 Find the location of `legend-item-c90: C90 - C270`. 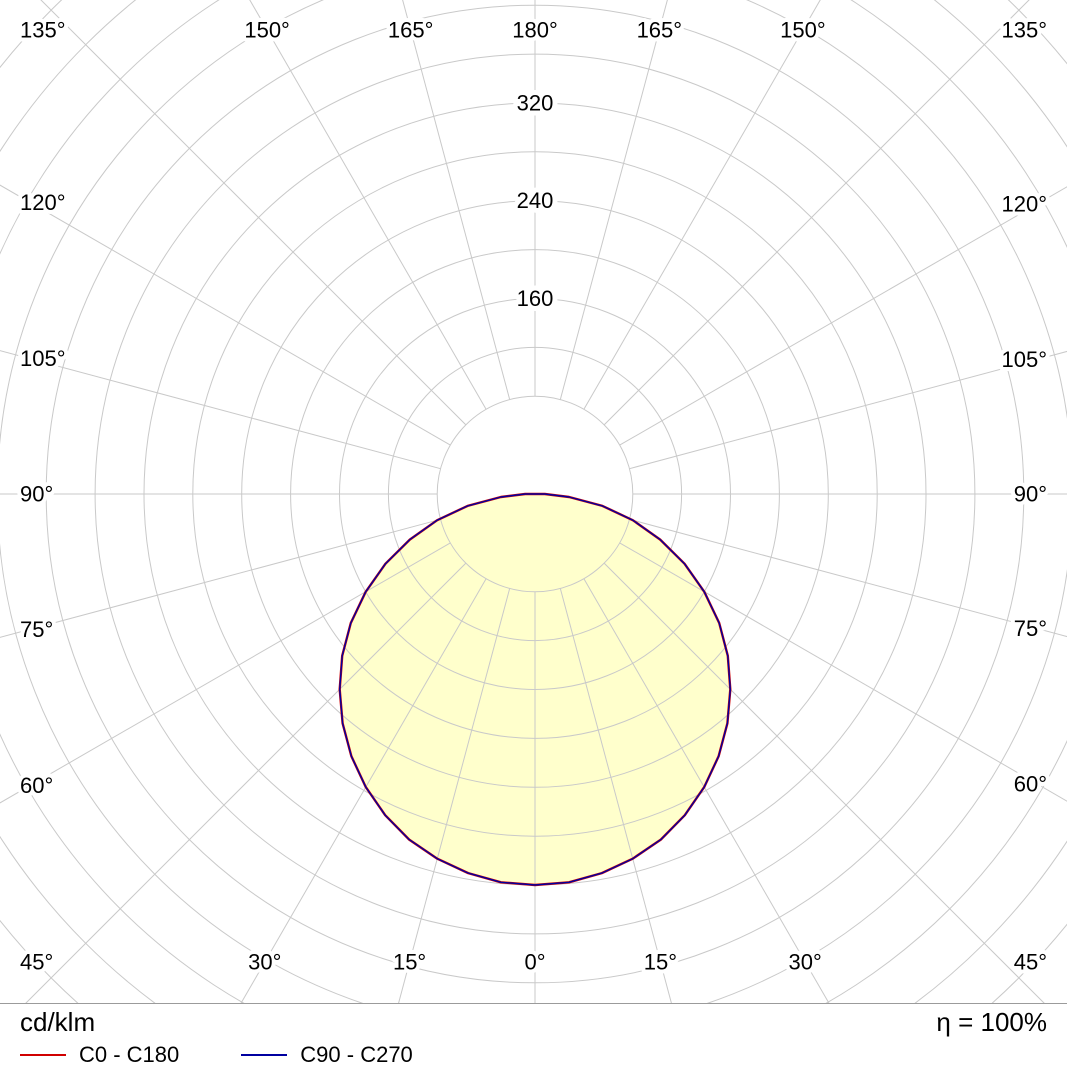

legend-item-c90: C90 - C270 is located at coordinates (327, 1055).